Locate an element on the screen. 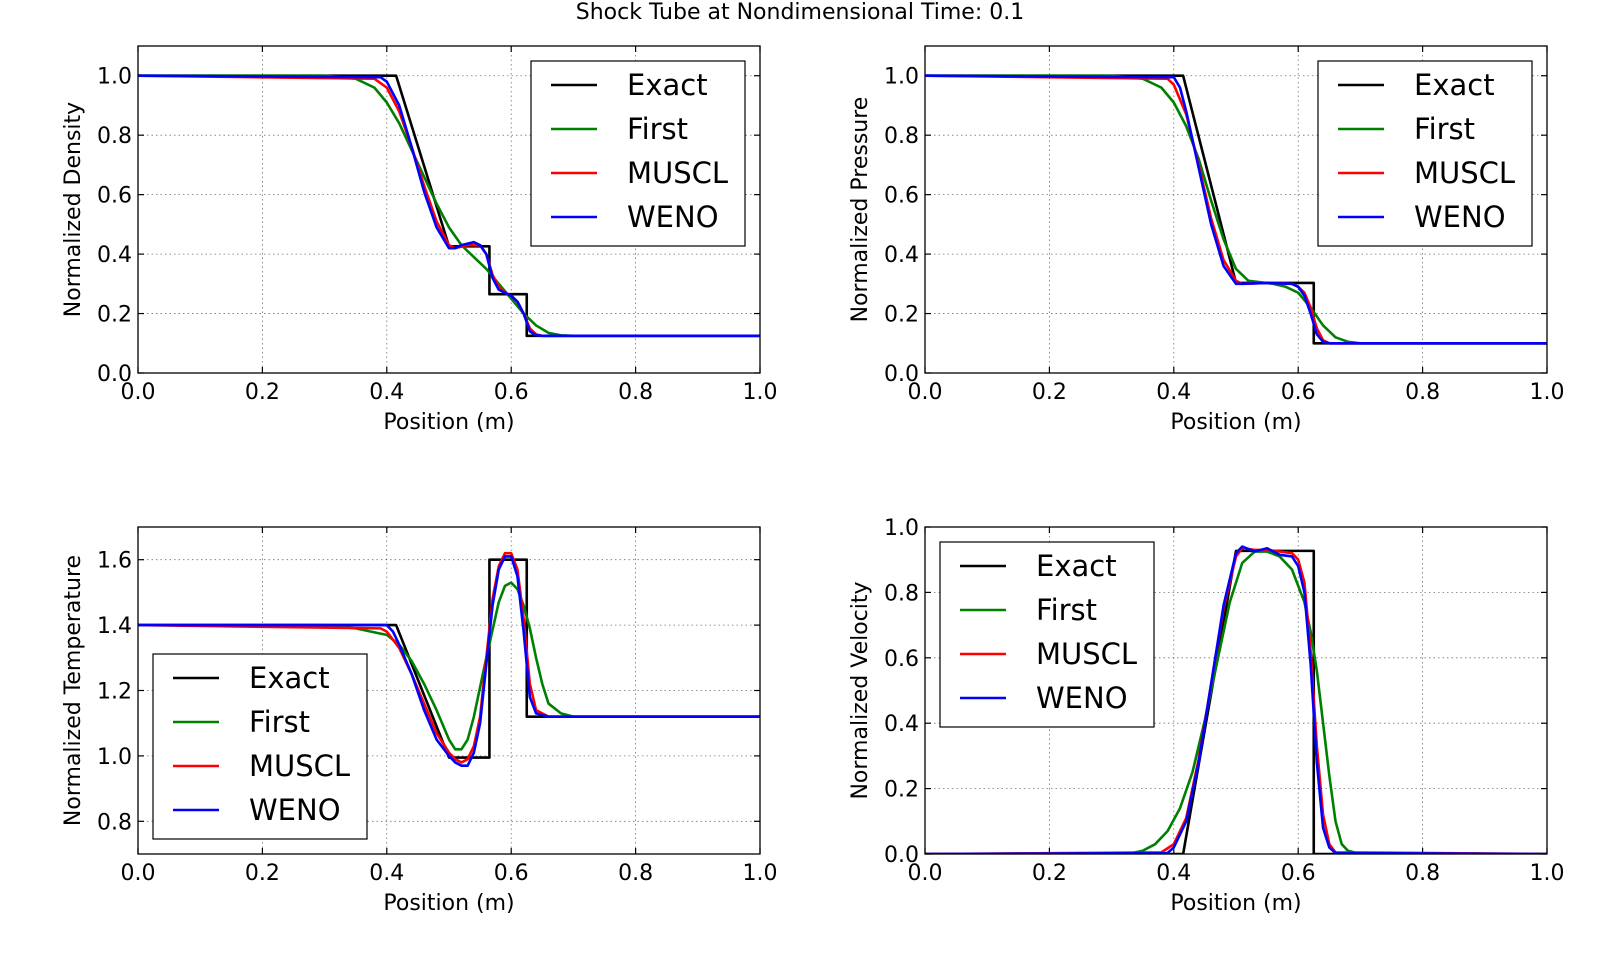 The height and width of the screenshot is (955, 1600). y-tick-label: 1.6 is located at coordinates (114, 561).